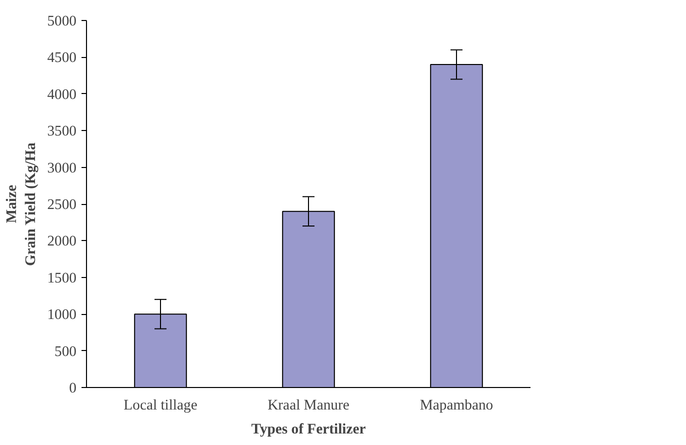  Describe the element at coordinates (22, 204) in the screenshot. I see `y-axis-title: Maize Grain Yield (Kg/Ha` at that location.